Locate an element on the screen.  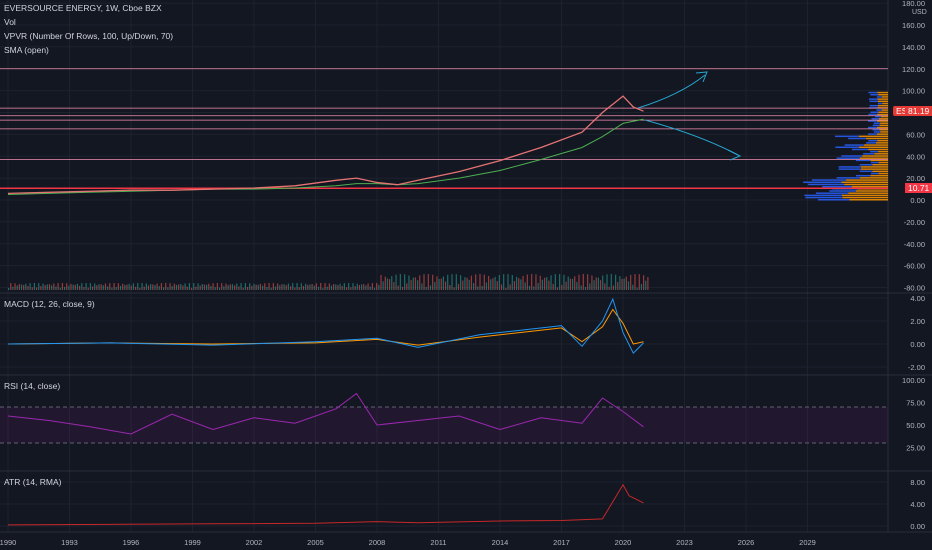
rsi-axis-tick: 50.00 is located at coordinates (915, 425).